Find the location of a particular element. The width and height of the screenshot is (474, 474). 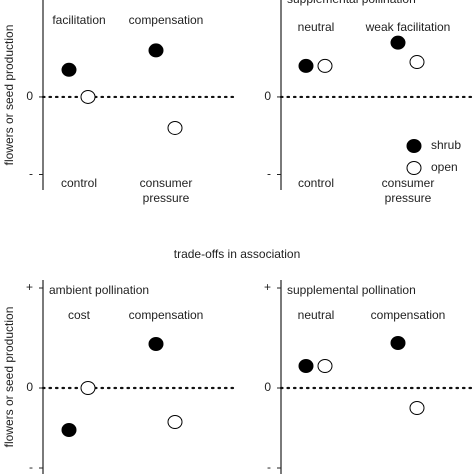

annotation: weak facilitation is located at coordinates (408, 27).